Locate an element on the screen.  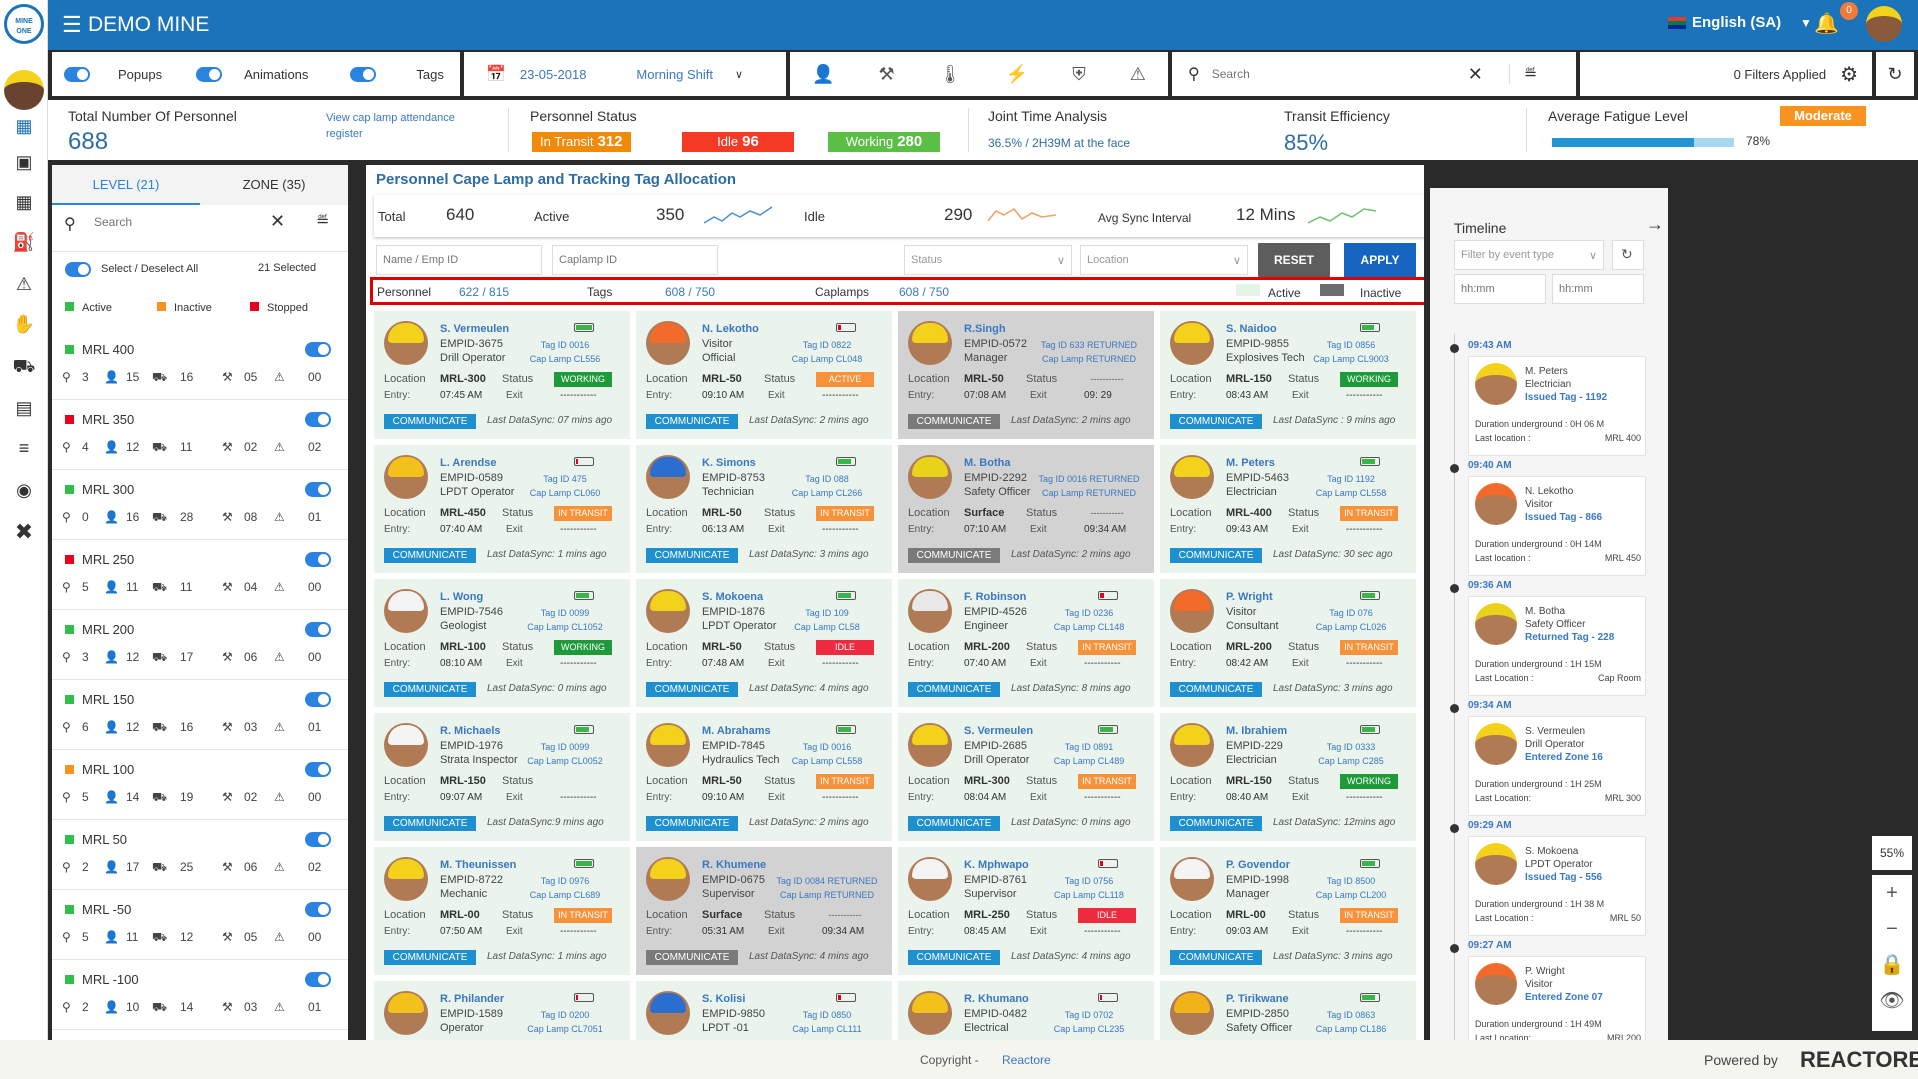
name-empid-input is located at coordinates (459, 260).